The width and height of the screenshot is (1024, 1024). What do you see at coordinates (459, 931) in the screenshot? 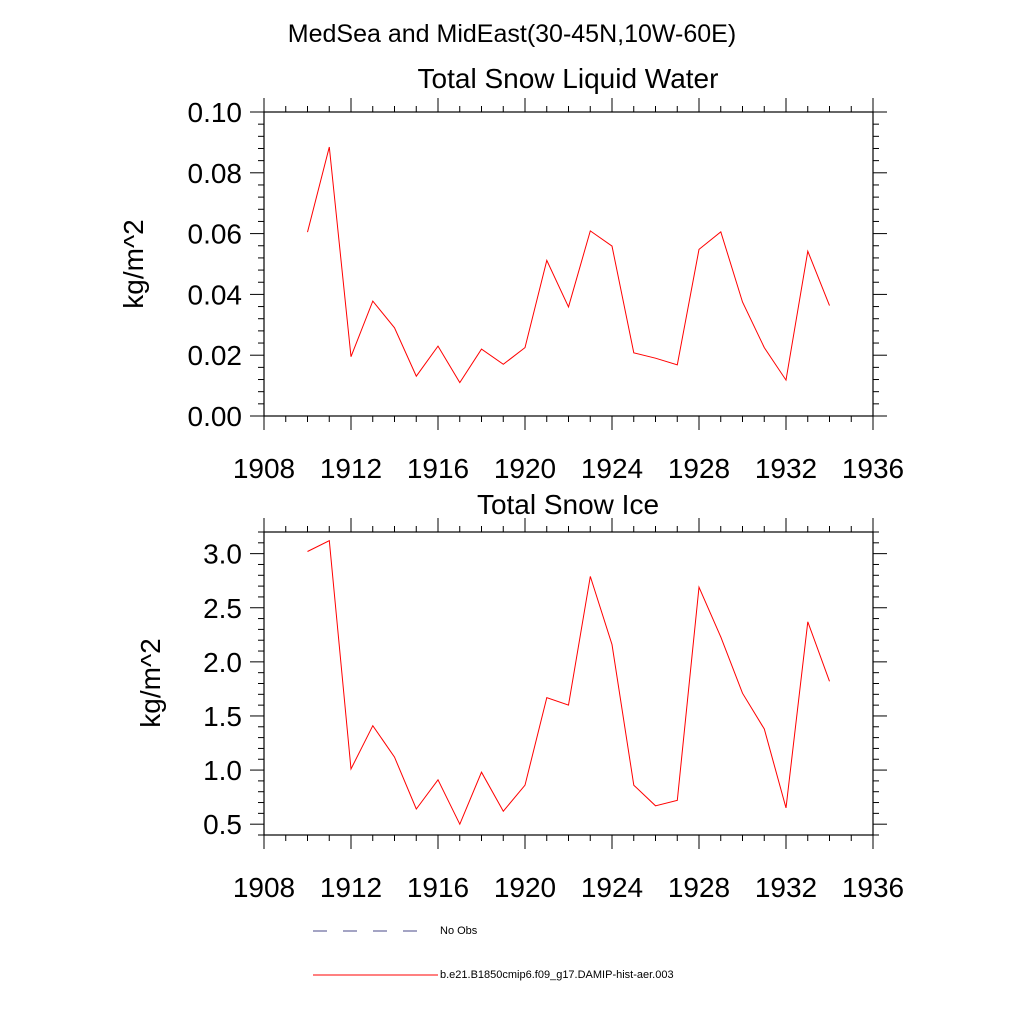
I see `legend-no-obs-label: No Obs` at bounding box center [459, 931].